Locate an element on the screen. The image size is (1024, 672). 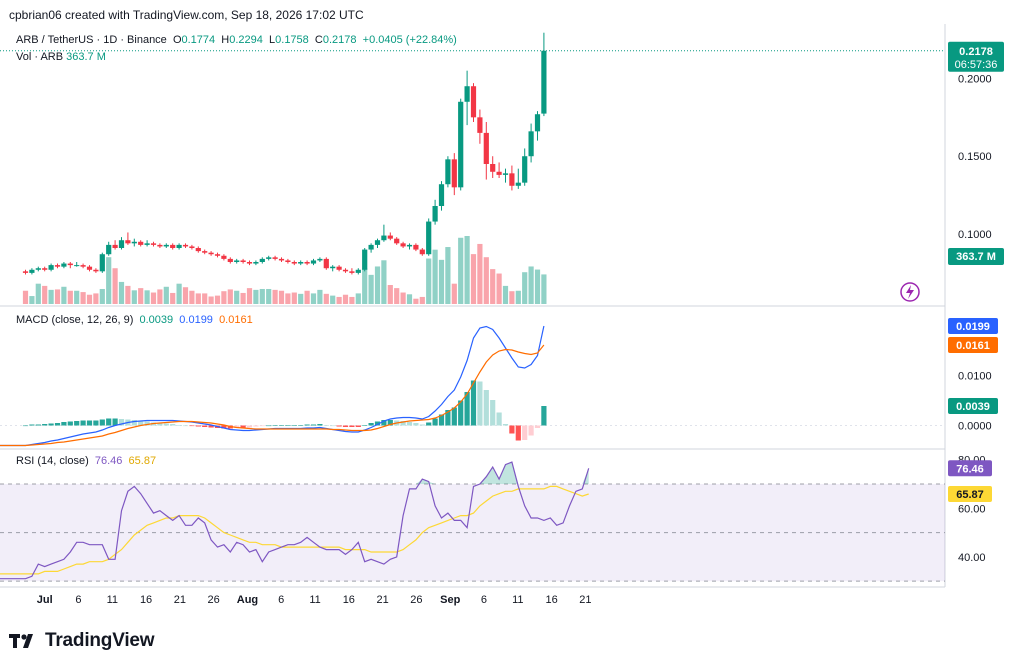
close-label: C is located at coordinates (318, 40).